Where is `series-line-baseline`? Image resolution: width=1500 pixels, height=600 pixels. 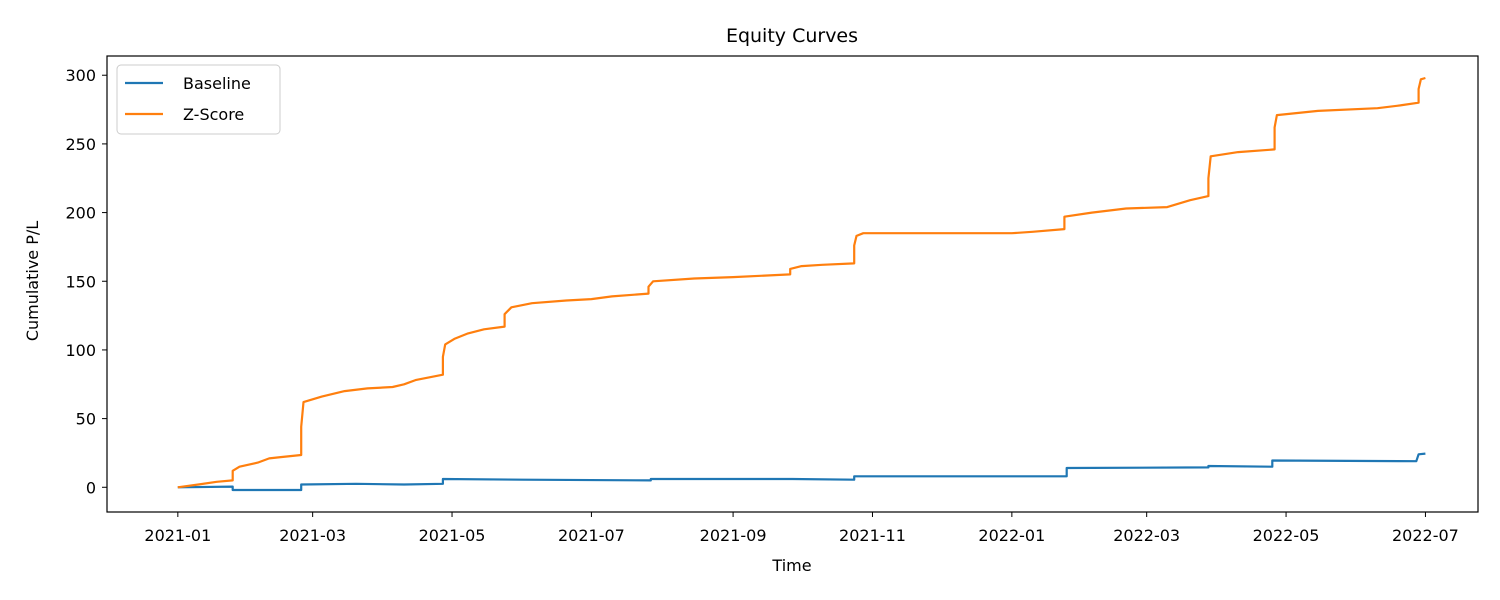
series-line-baseline is located at coordinates (801, 472).